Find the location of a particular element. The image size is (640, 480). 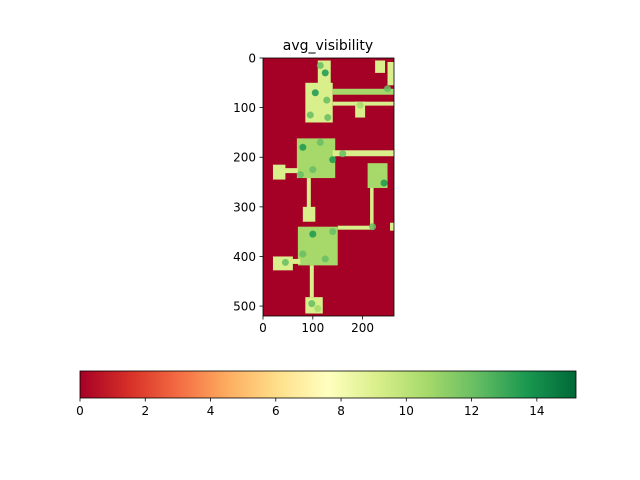

y-tick-label: 0 is located at coordinates (252, 59).